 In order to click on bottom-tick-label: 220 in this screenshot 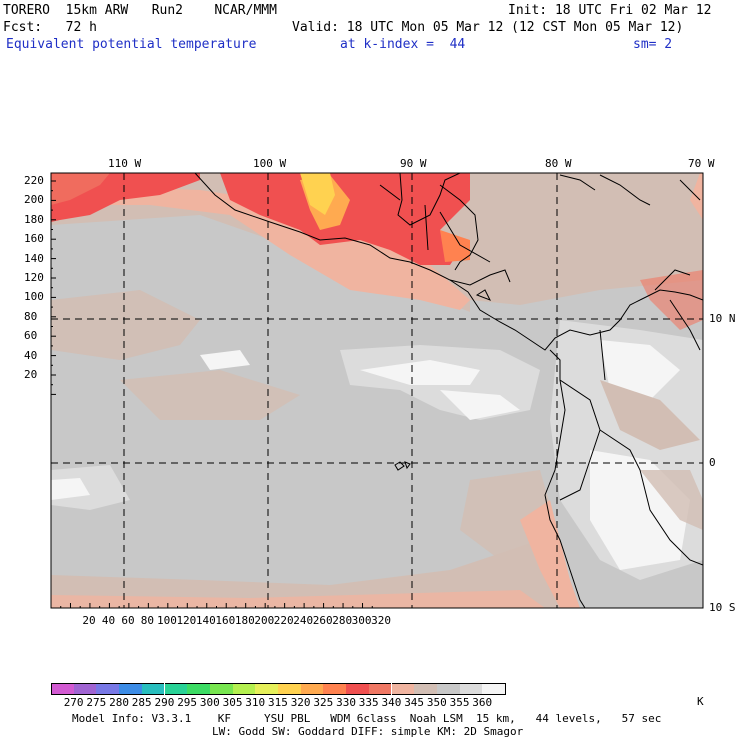, I will do `click(283, 620)`.